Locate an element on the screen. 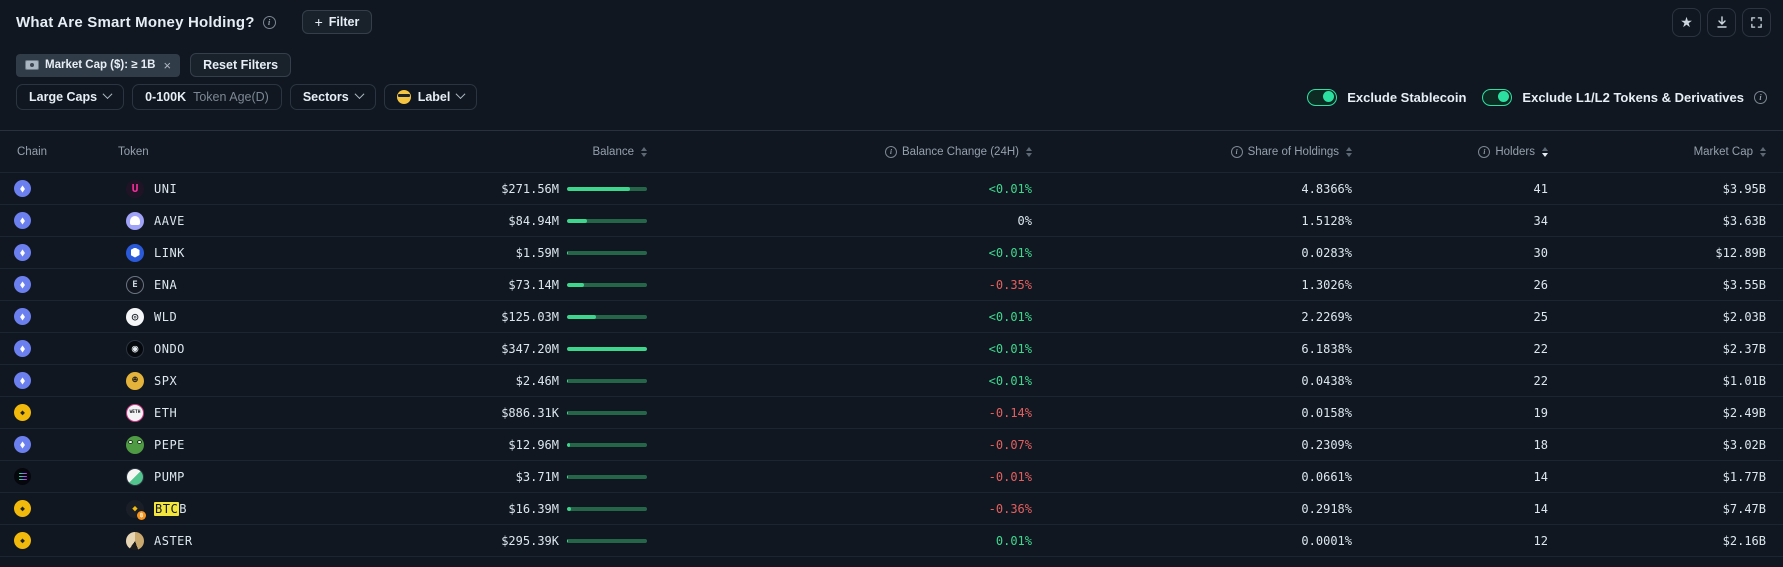 This screenshot has width=1783, height=567. plus-icon: + is located at coordinates (318, 21).